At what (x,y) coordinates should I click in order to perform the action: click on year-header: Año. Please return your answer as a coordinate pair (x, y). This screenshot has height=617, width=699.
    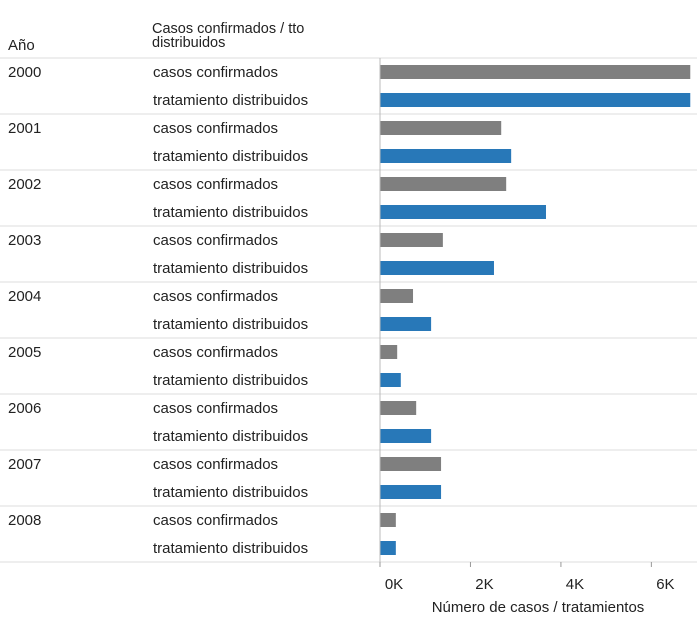
    Looking at the image, I should click on (21, 45).